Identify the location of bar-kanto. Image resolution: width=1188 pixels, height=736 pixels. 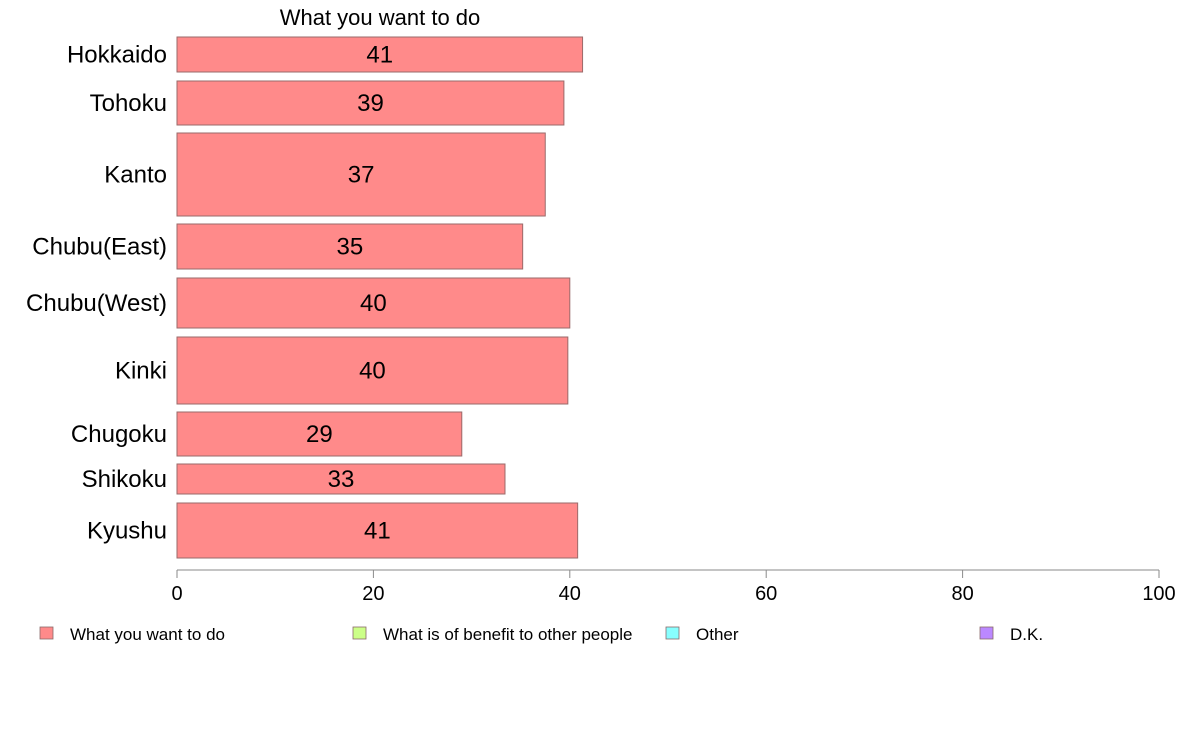
(361, 174).